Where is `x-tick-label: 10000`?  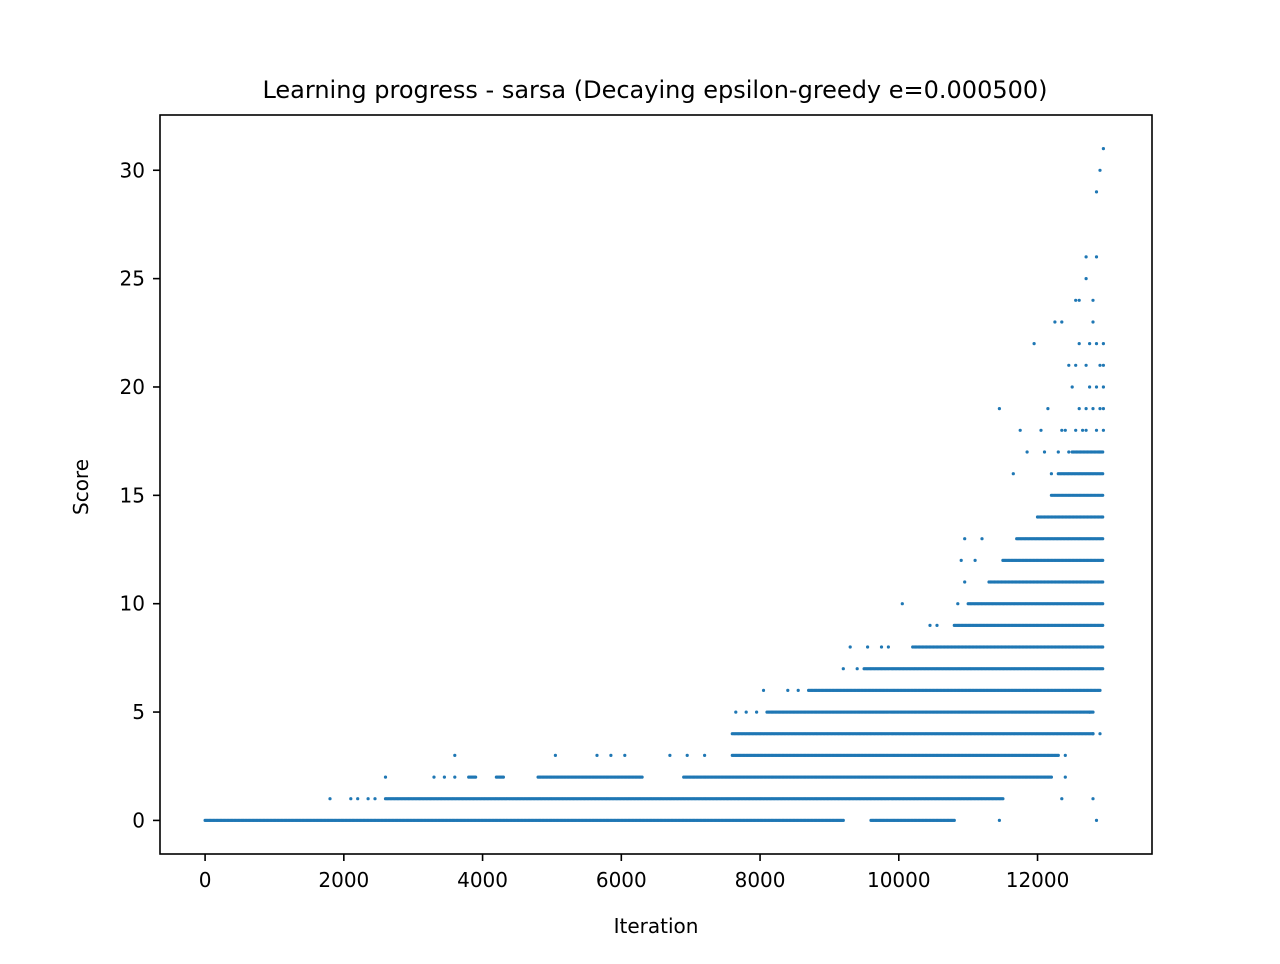
x-tick-label: 10000 is located at coordinates (899, 880).